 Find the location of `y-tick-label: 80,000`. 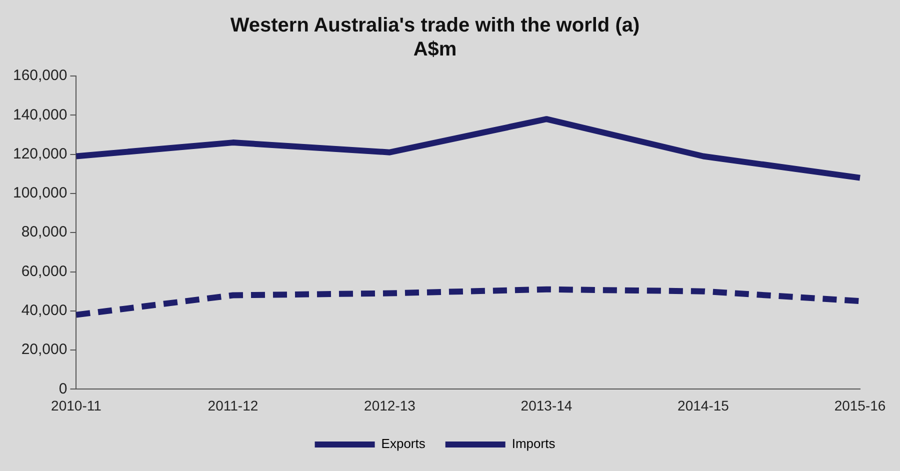

y-tick-label: 80,000 is located at coordinates (44, 232).